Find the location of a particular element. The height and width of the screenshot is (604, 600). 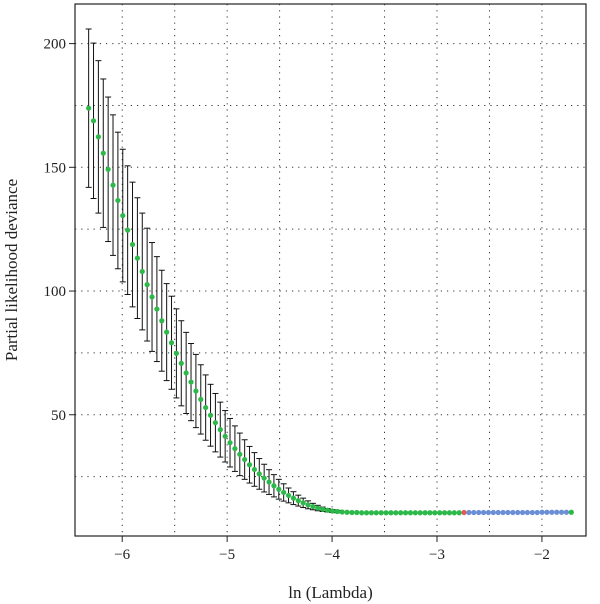

y-axis-title: Partial likelihood deviance is located at coordinates (11, 270).